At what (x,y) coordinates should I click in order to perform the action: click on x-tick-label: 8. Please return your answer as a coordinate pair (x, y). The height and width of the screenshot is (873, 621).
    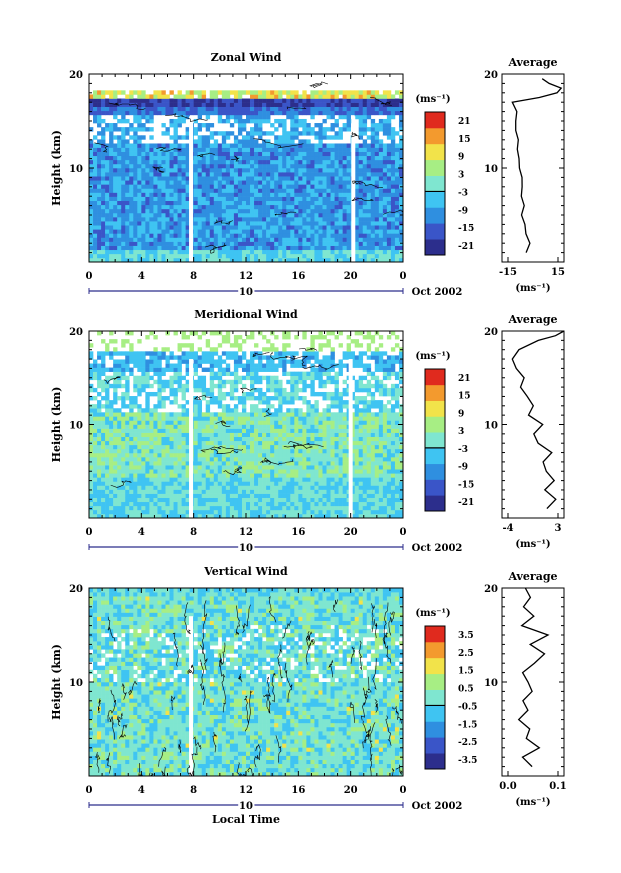
    Looking at the image, I should click on (193, 276).